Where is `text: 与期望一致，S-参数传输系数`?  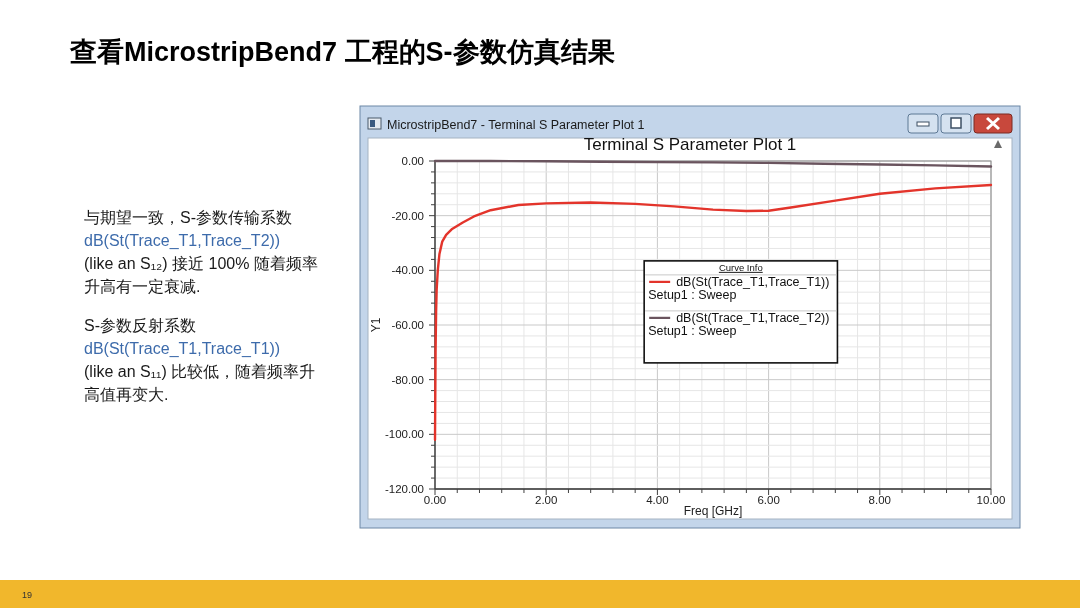
text: 与期望一致，S-参数传输系数 is located at coordinates (188, 218).